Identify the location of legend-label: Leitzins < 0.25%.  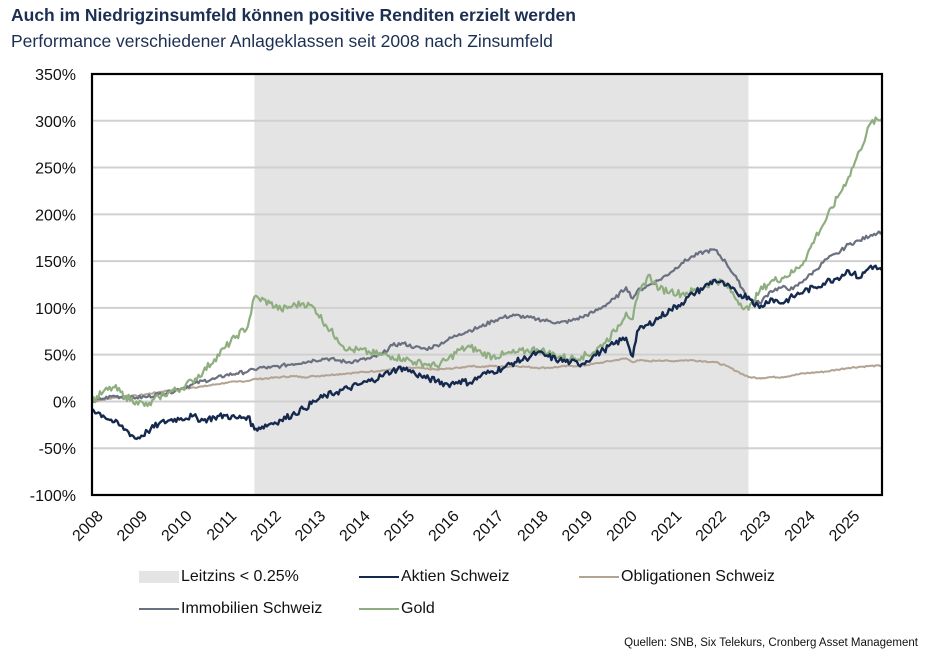
(240, 576).